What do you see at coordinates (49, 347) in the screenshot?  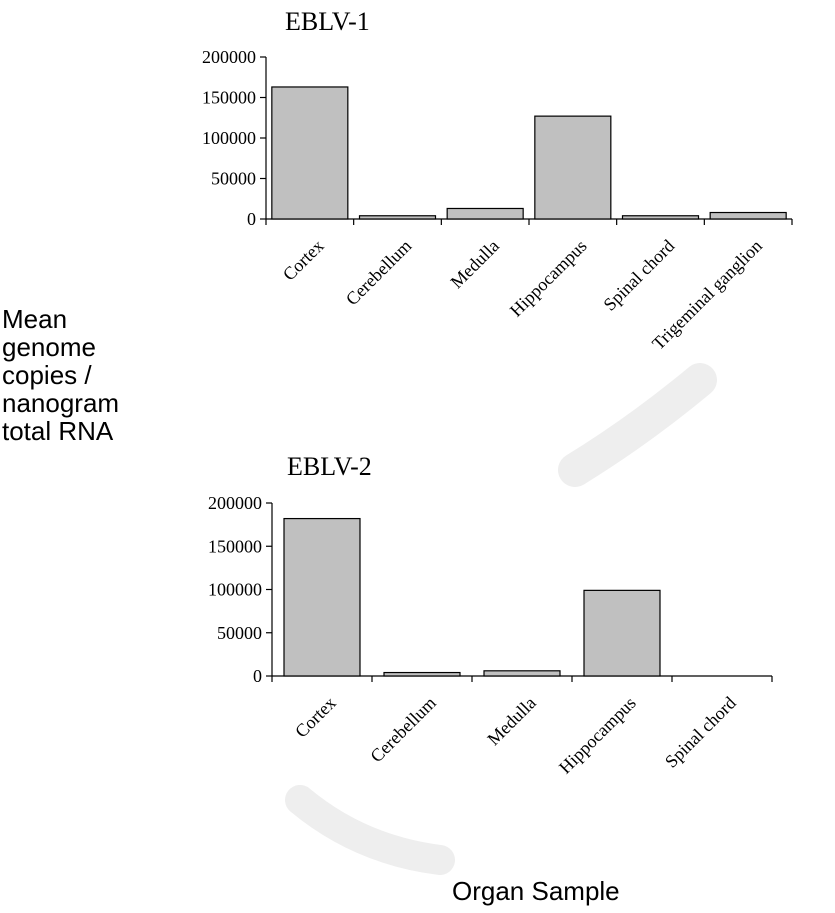 I see `y-axis-label-line: genome` at bounding box center [49, 347].